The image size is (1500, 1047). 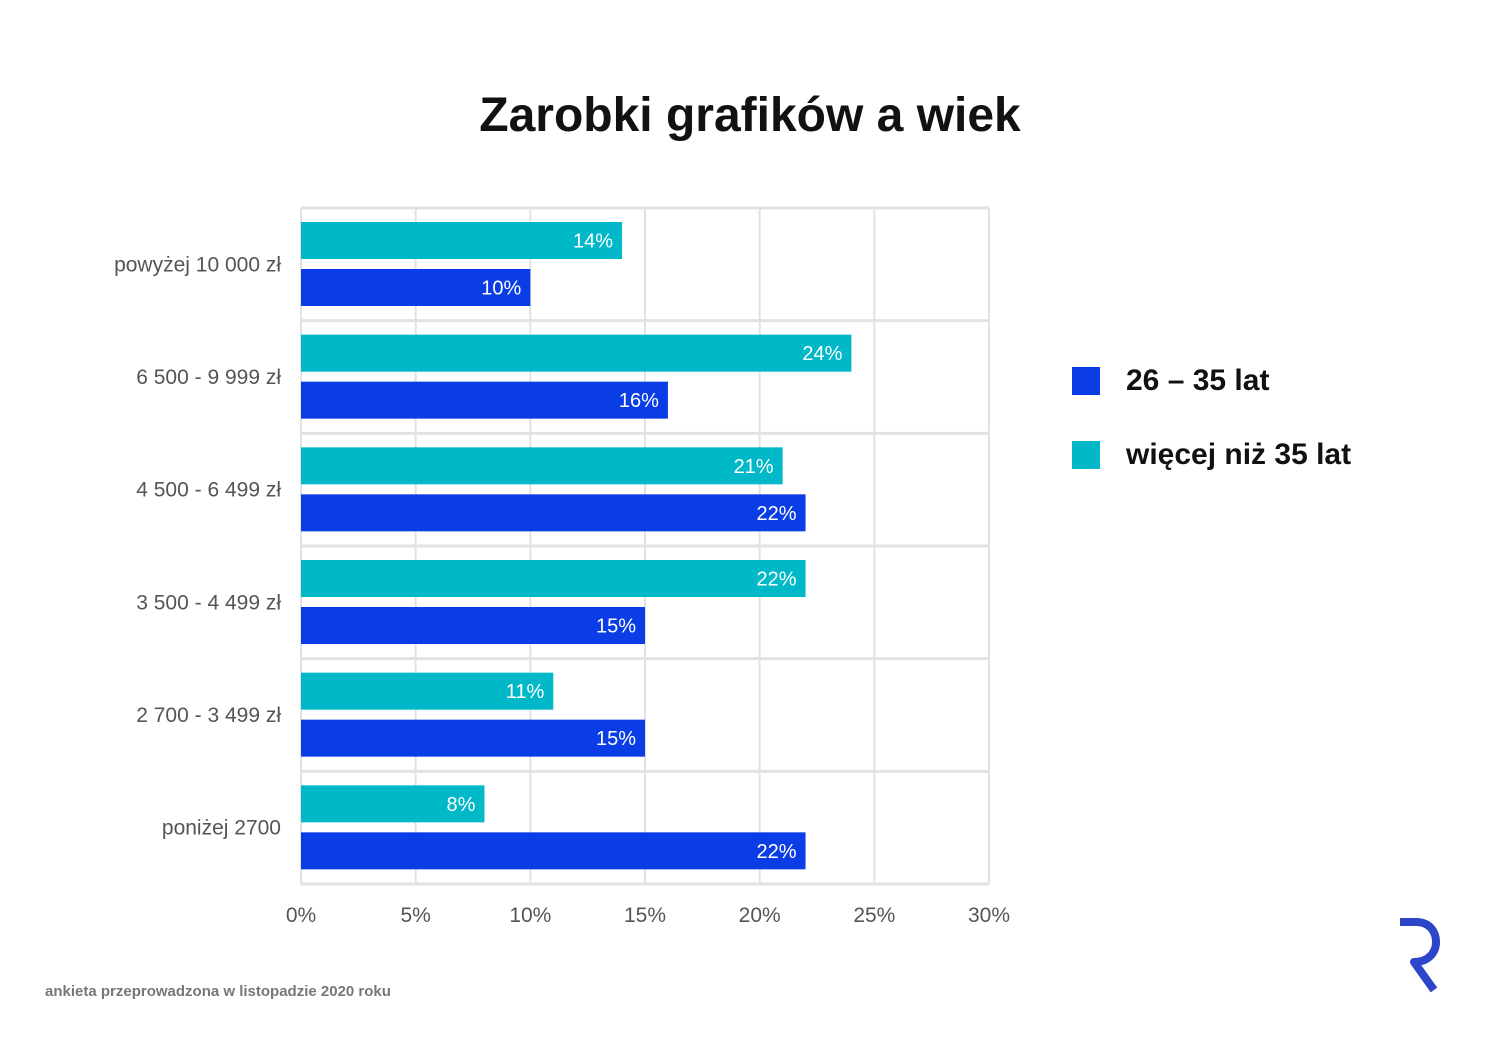 What do you see at coordinates (197, 264) in the screenshot?
I see `category-label: powyżej 10 000 zł` at bounding box center [197, 264].